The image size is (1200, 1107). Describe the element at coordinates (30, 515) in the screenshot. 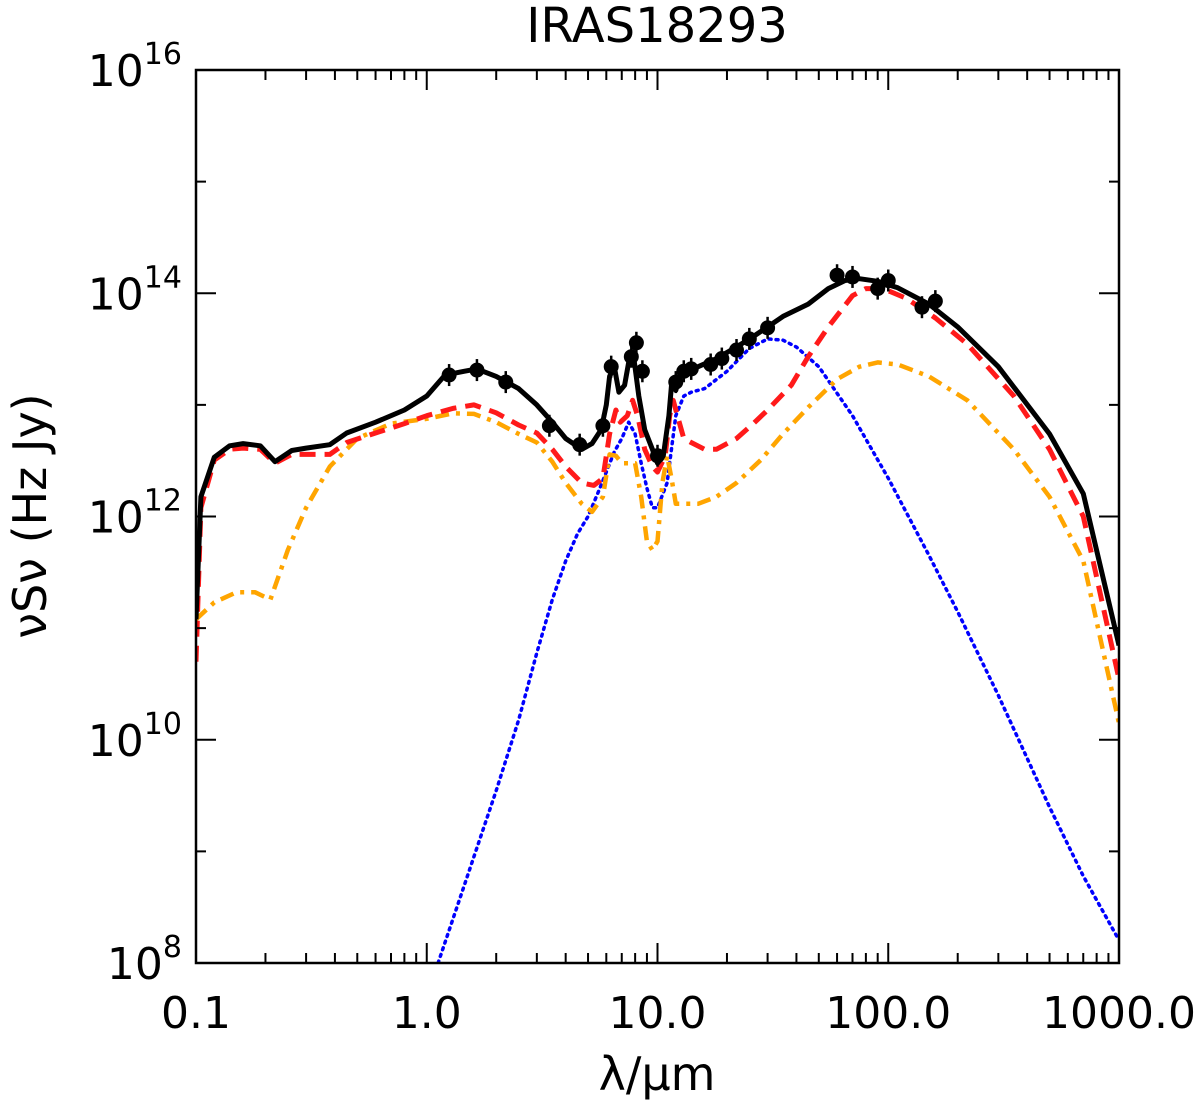

I see `y-axis-label: νSν (Hz Jy)` at that location.